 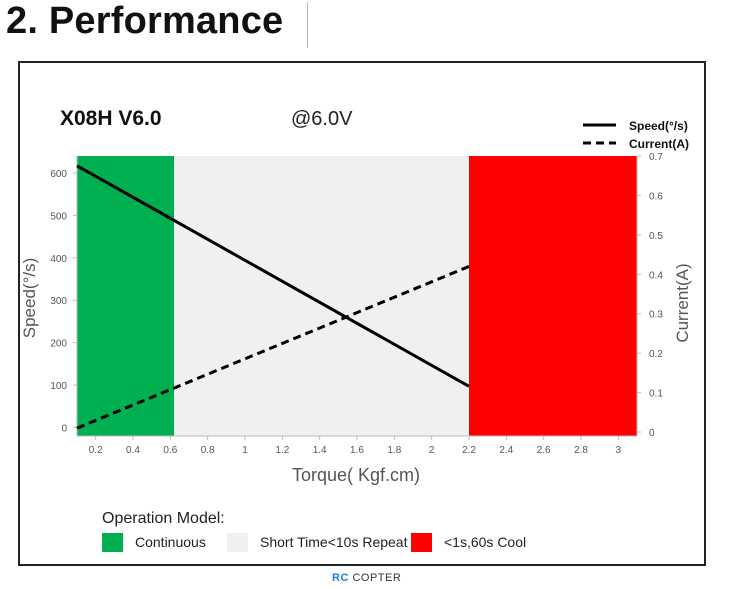 I want to click on heading-divider, so click(x=307, y=25).